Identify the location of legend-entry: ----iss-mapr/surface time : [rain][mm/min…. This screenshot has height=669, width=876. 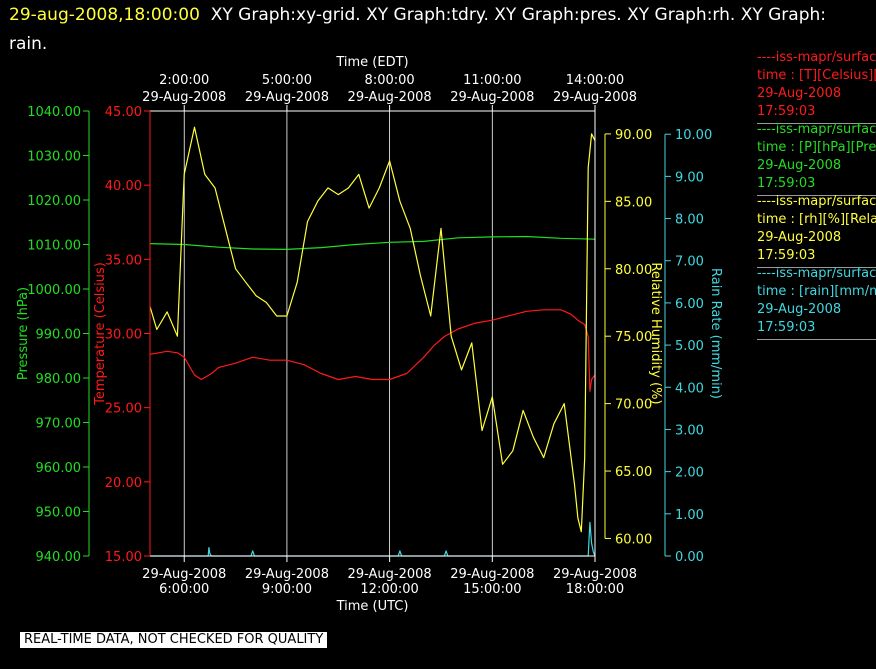
(816, 301).